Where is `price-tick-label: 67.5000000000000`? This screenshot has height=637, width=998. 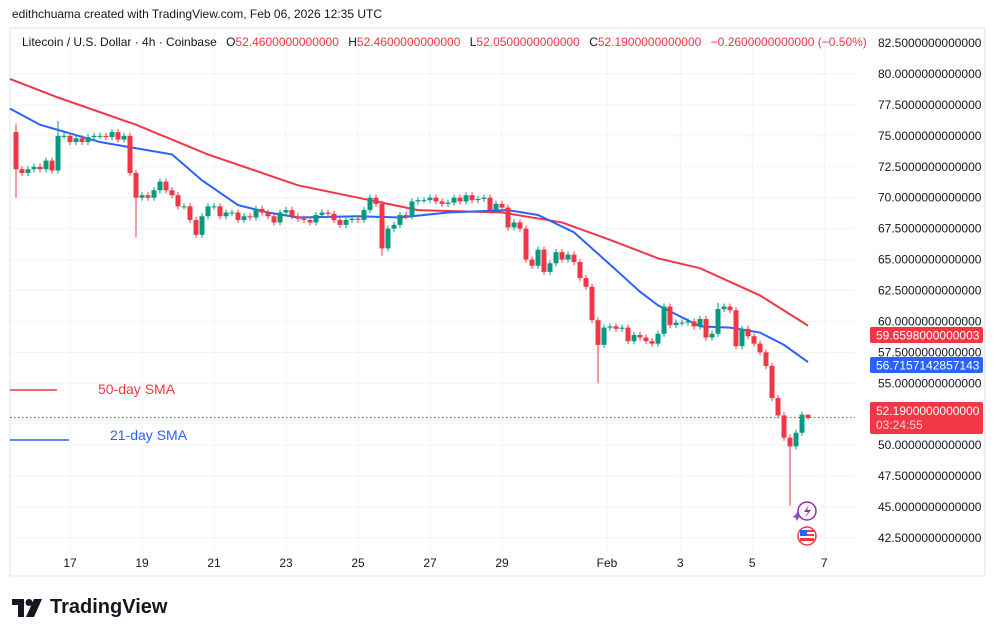 price-tick-label: 67.5000000000000 is located at coordinates (930, 229).